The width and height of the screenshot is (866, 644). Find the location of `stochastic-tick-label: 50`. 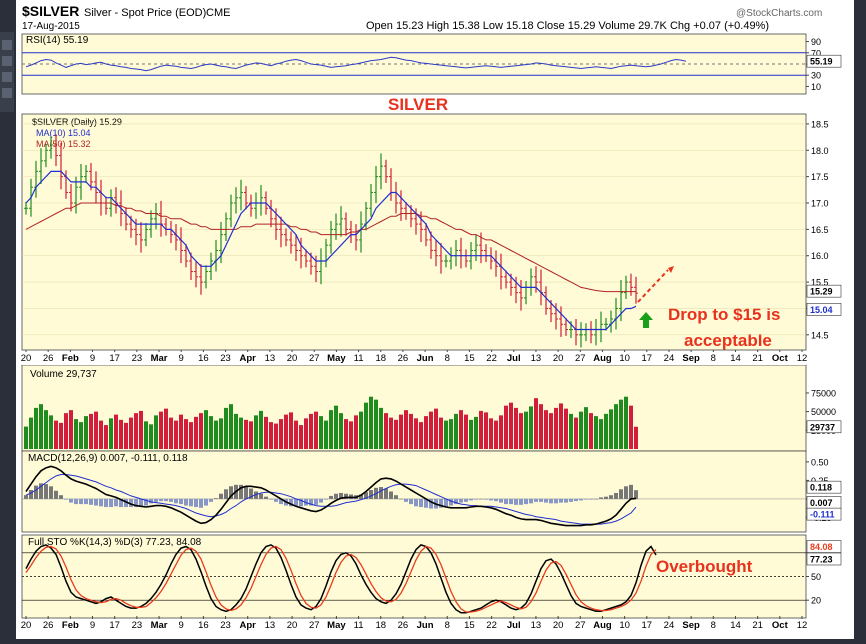

stochastic-tick-label: 50 is located at coordinates (816, 577).